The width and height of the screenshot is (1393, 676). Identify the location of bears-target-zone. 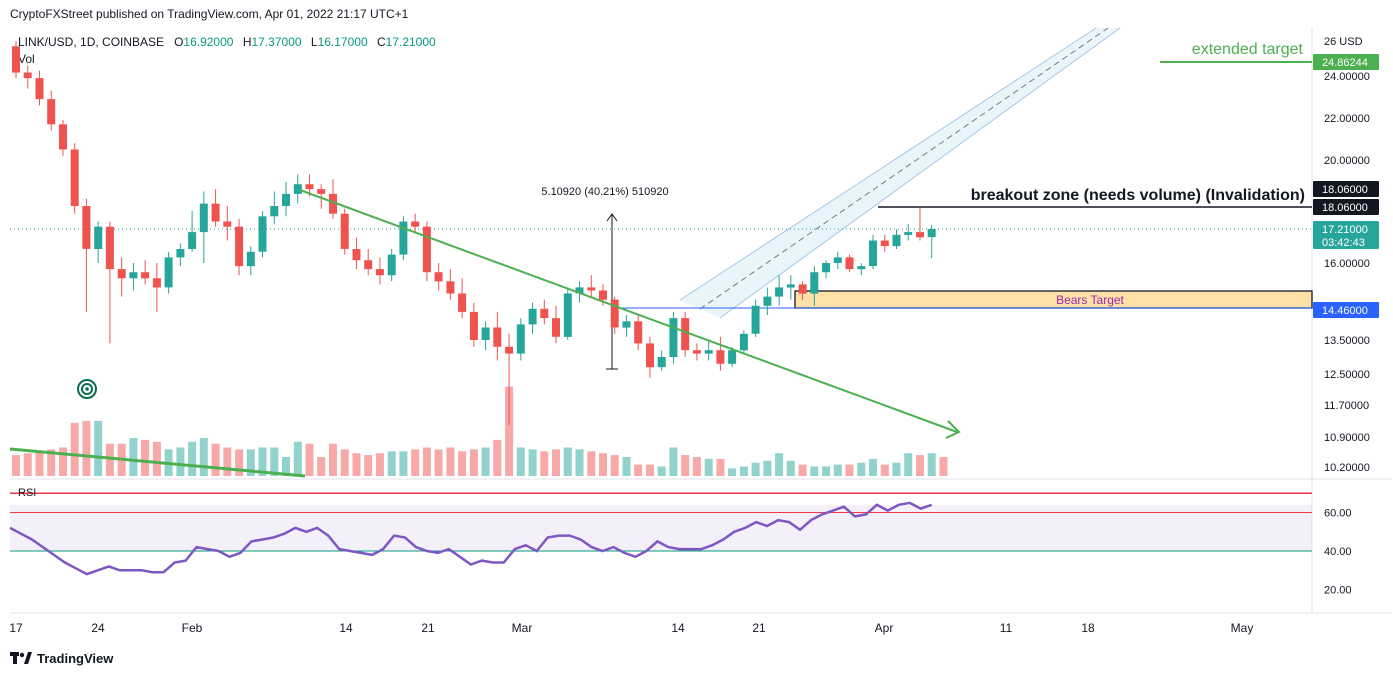
(1053, 299).